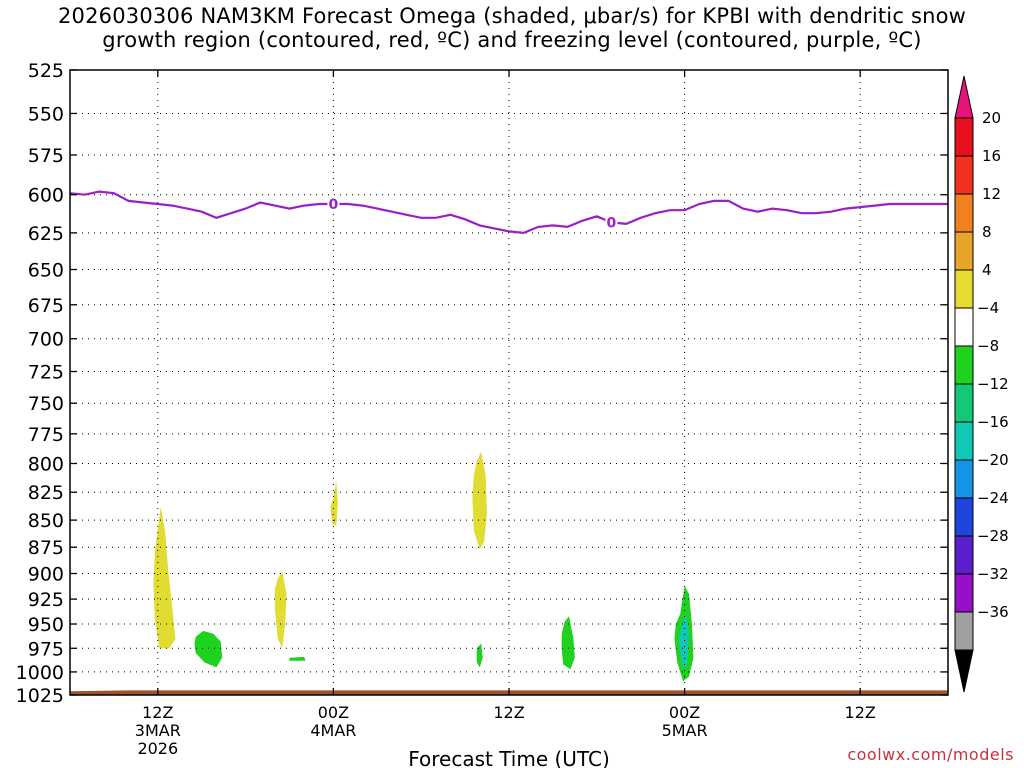 The height and width of the screenshot is (768, 1024). What do you see at coordinates (988, 346) in the screenshot?
I see `colorbar-label: −8` at bounding box center [988, 346].